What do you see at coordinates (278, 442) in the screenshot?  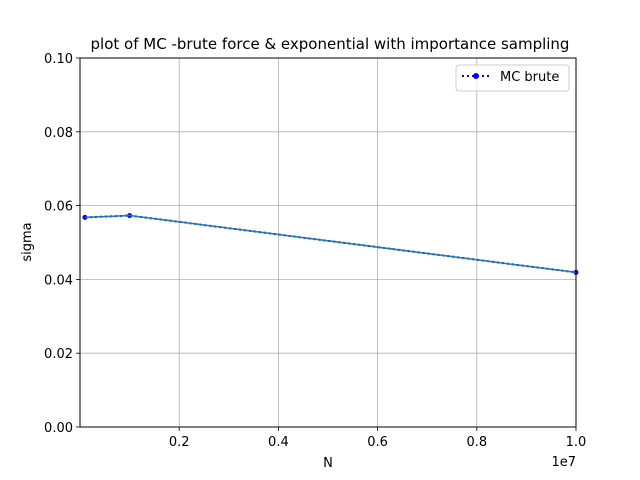 I see `x-tick-label: 0.4` at bounding box center [278, 442].